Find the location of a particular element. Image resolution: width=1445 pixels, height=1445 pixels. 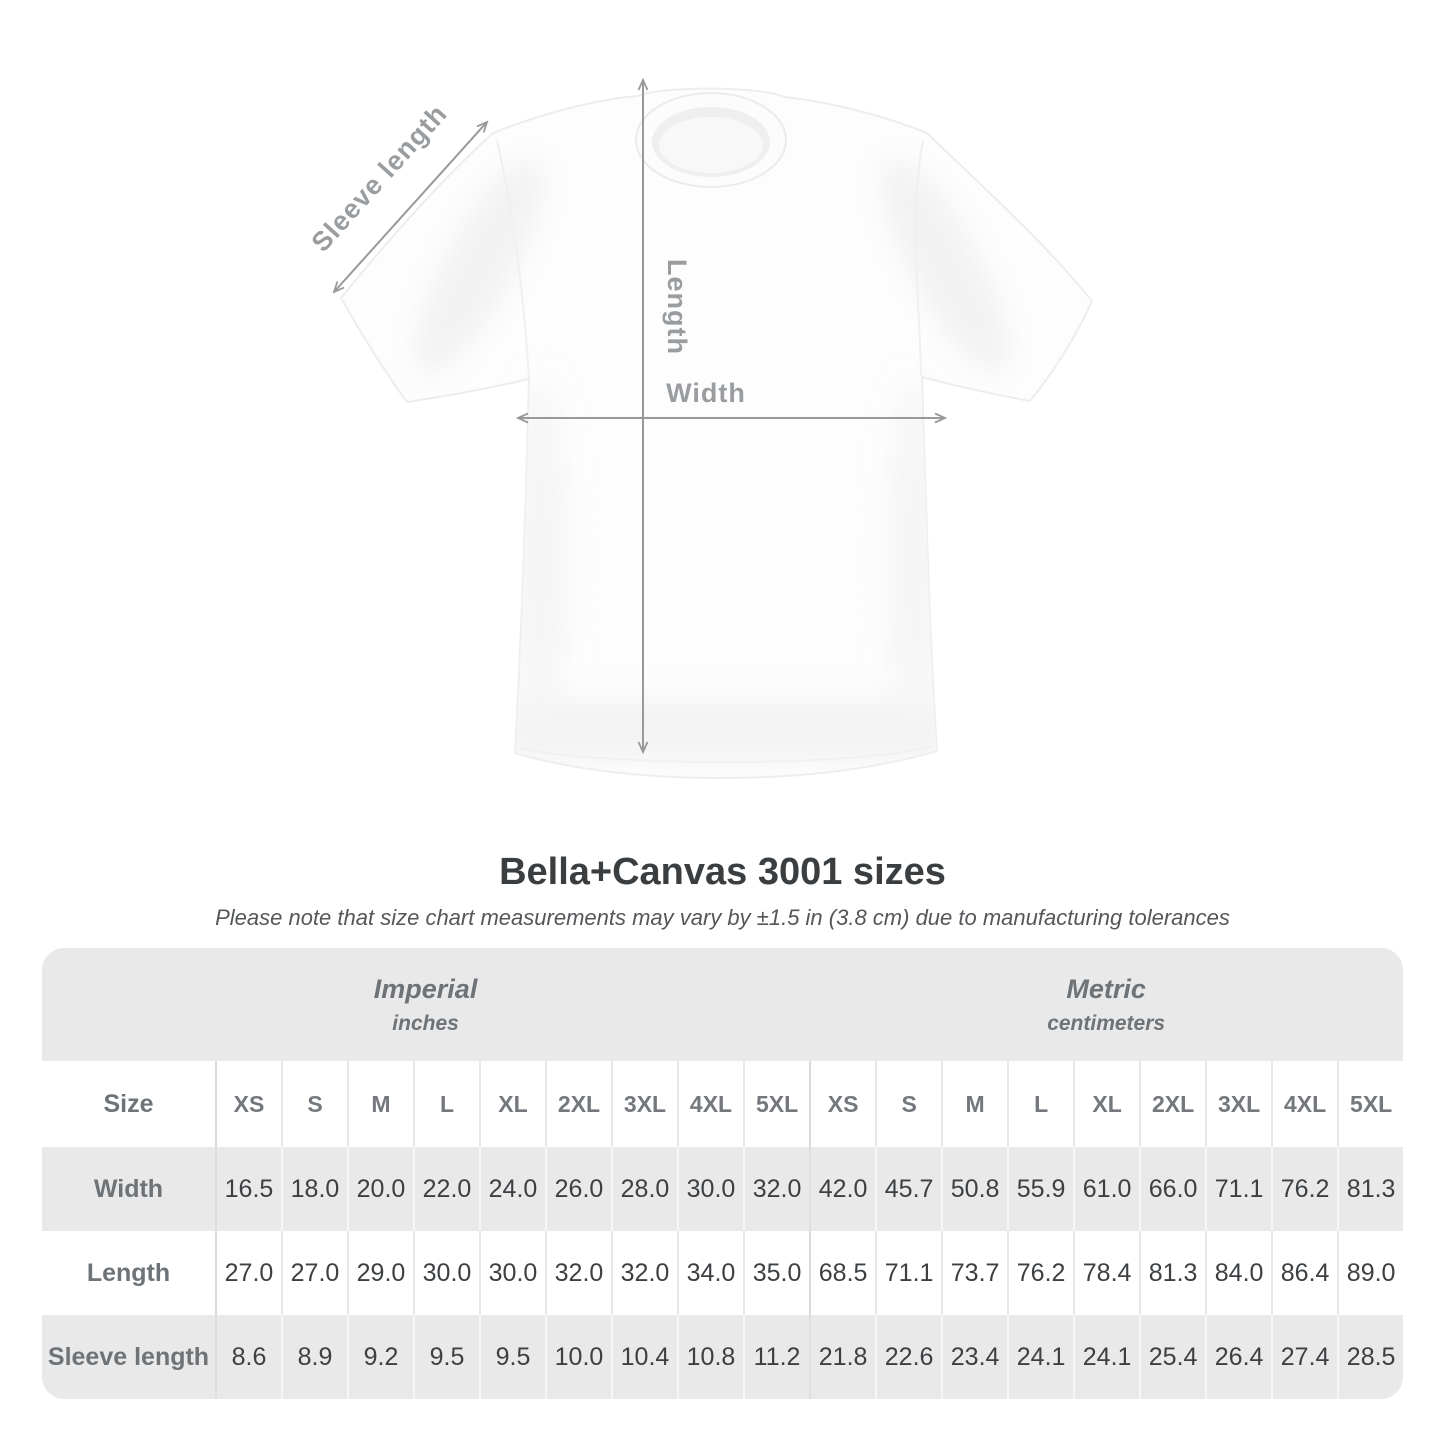

value-cell: 61.0 is located at coordinates (1106, 1189).